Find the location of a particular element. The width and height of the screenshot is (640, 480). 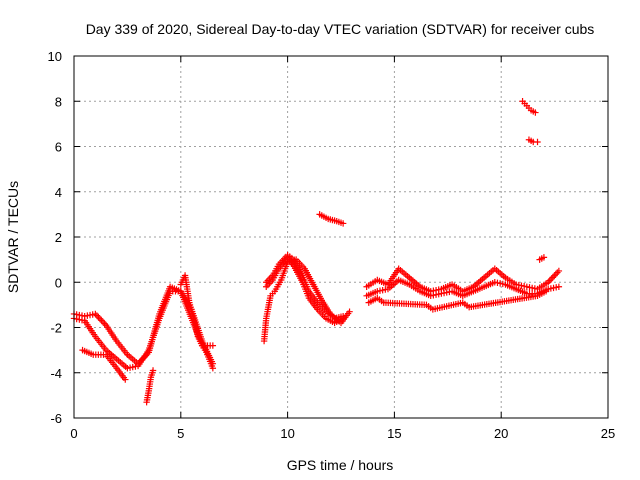

y-tick-label: 4 is located at coordinates (58, 192).